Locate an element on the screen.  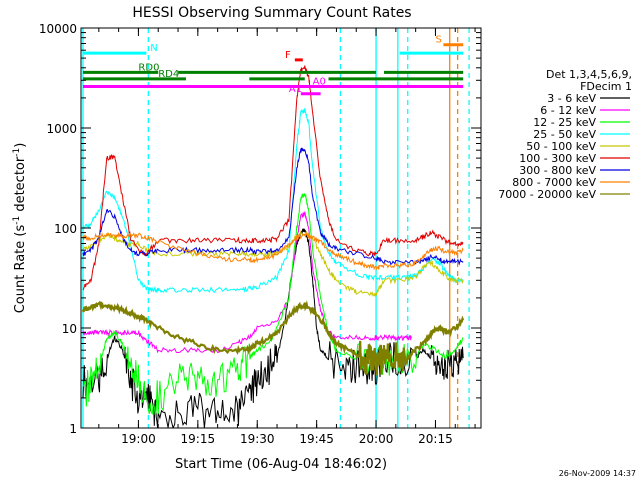
flag-label: RD0 is located at coordinates (148, 67).